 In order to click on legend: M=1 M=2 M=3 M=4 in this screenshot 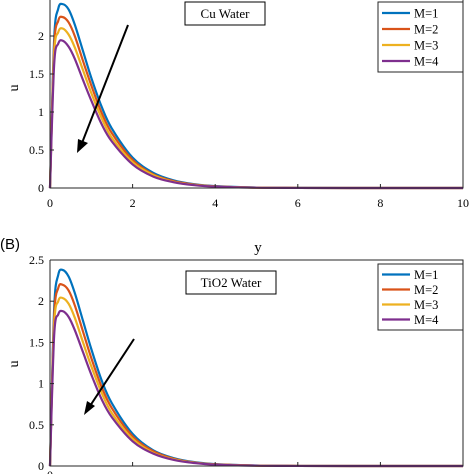, I will do `click(420, 37)`.